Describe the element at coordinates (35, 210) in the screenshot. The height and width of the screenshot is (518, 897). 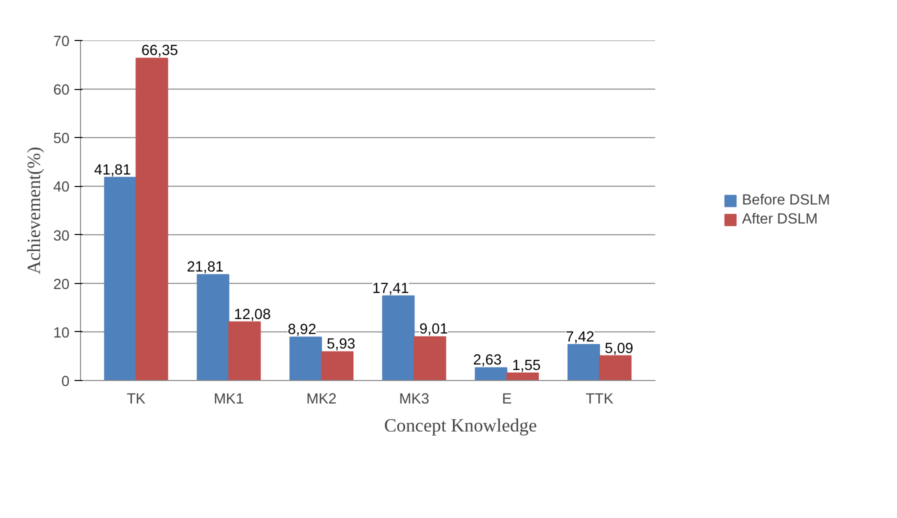
I see `y-axis-title: Achievement(%)` at that location.